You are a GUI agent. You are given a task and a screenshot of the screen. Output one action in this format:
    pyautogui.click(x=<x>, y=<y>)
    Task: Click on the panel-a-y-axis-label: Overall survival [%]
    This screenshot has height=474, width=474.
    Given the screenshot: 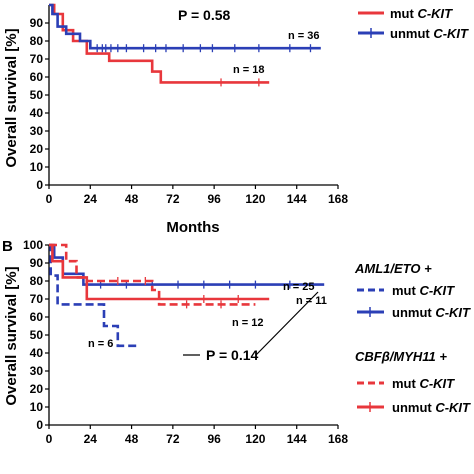 What is the action you would take?
    pyautogui.click(x=11, y=97)
    